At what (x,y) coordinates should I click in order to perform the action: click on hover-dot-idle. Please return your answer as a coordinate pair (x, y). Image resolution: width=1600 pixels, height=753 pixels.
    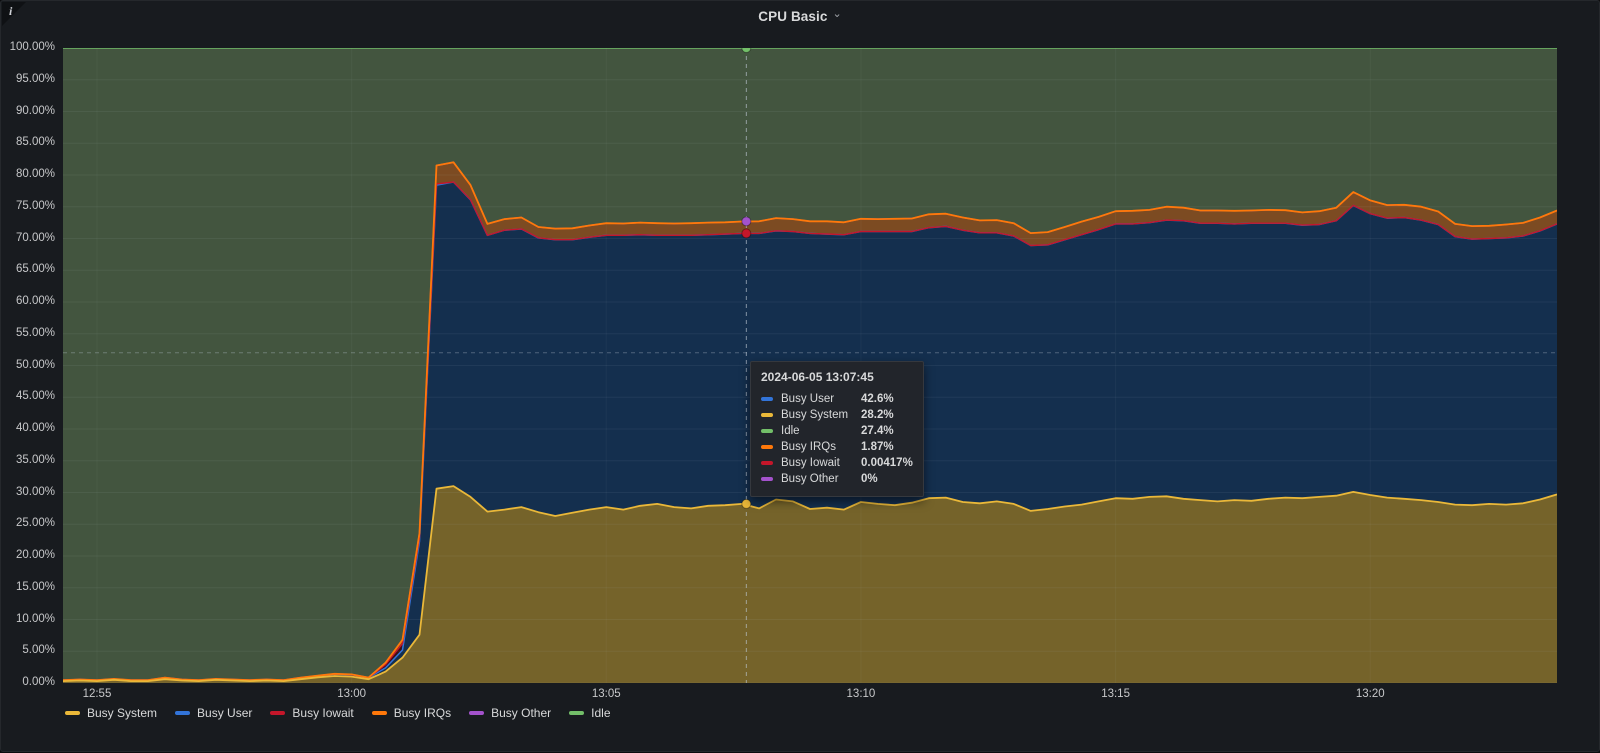
    Looking at the image, I should click on (746, 48).